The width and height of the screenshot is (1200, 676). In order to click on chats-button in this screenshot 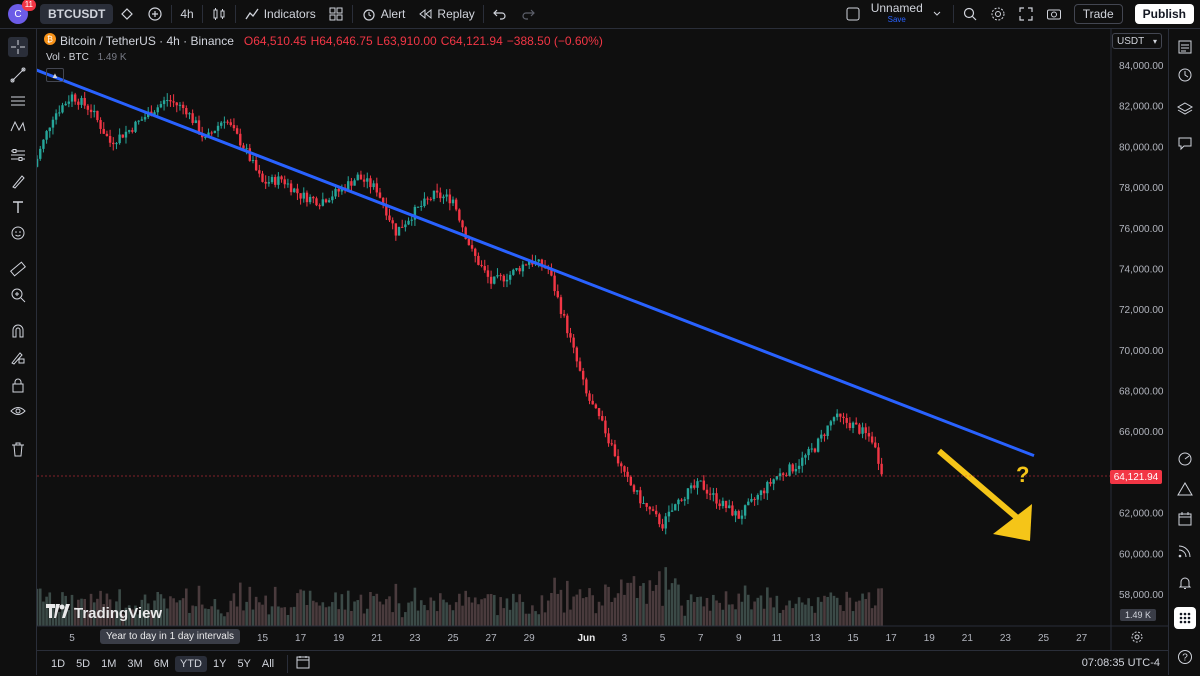, I will do `click(1185, 143)`.